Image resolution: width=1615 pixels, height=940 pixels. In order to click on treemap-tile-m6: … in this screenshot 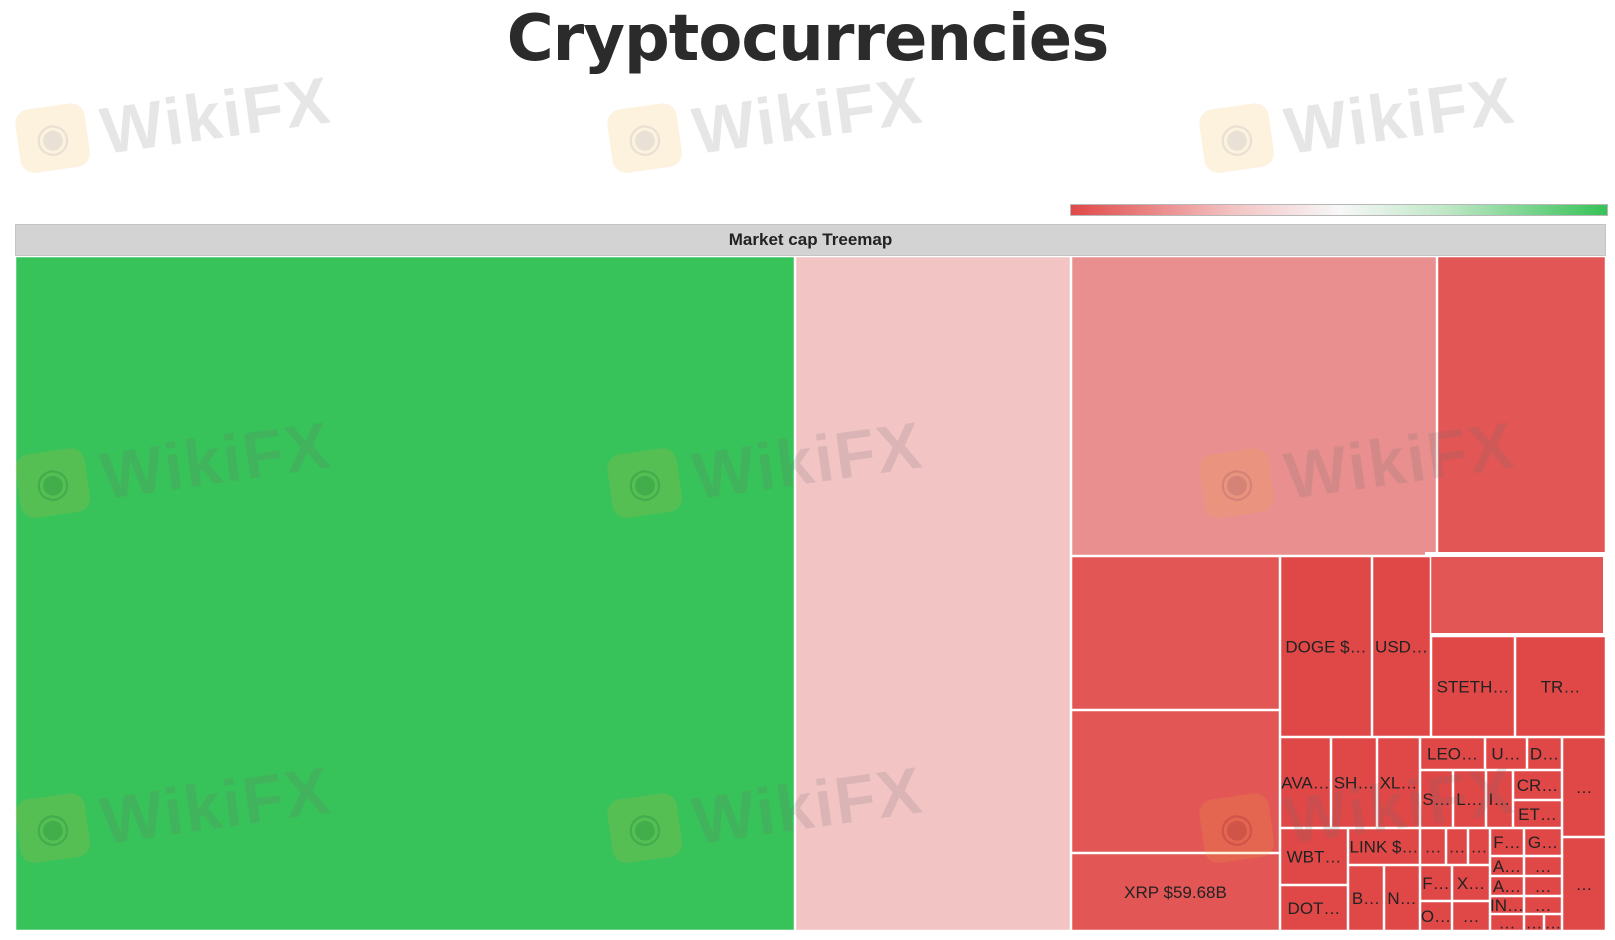, I will do `click(1471, 915)`.